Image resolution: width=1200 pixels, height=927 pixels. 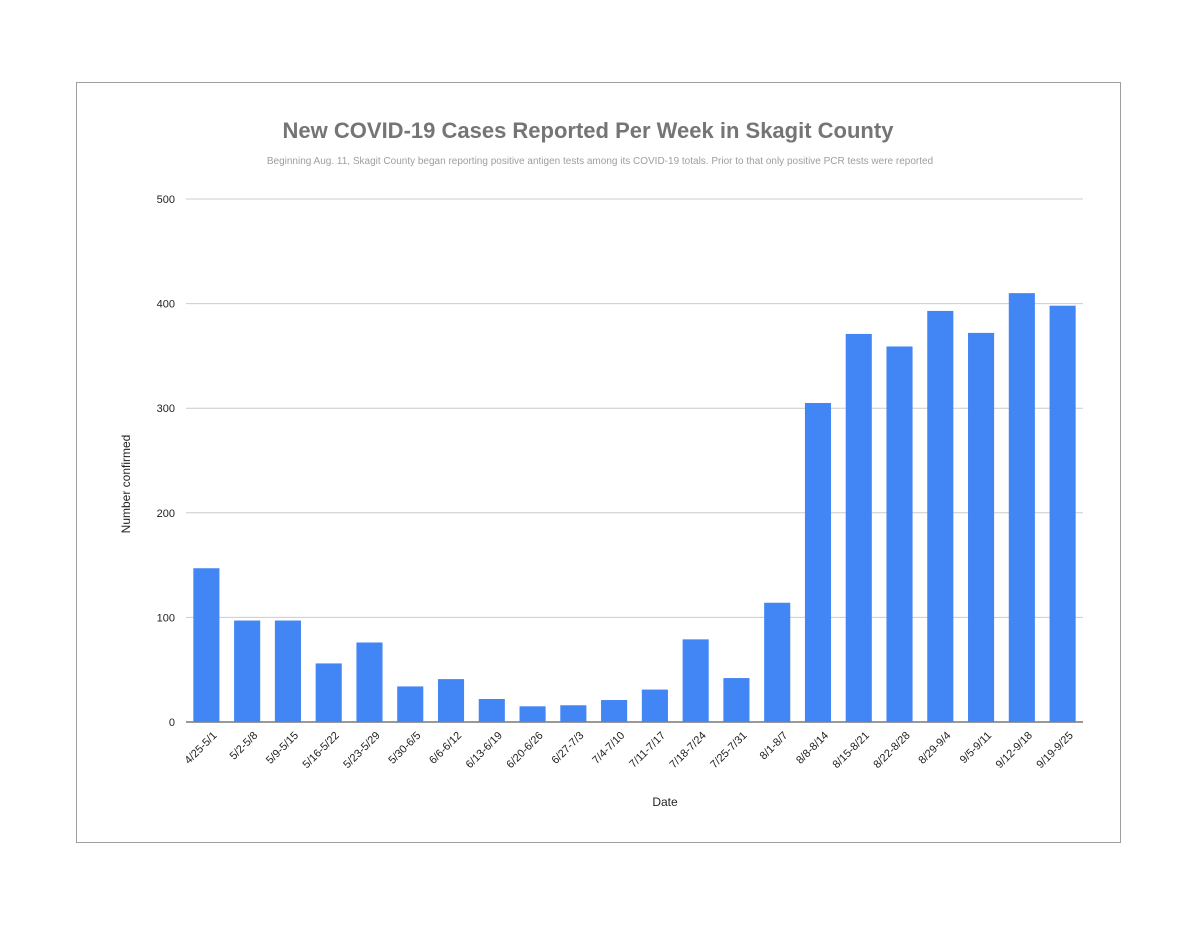 What do you see at coordinates (166, 409) in the screenshot?
I see `y-tick-label: 300` at bounding box center [166, 409].